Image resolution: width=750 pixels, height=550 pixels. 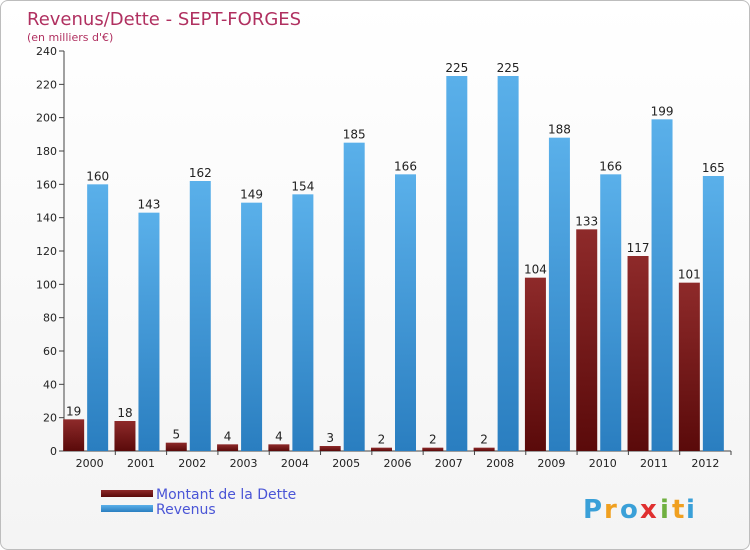 What do you see at coordinates (50, 318) in the screenshot?
I see `y-tick-label: 80` at bounding box center [50, 318].